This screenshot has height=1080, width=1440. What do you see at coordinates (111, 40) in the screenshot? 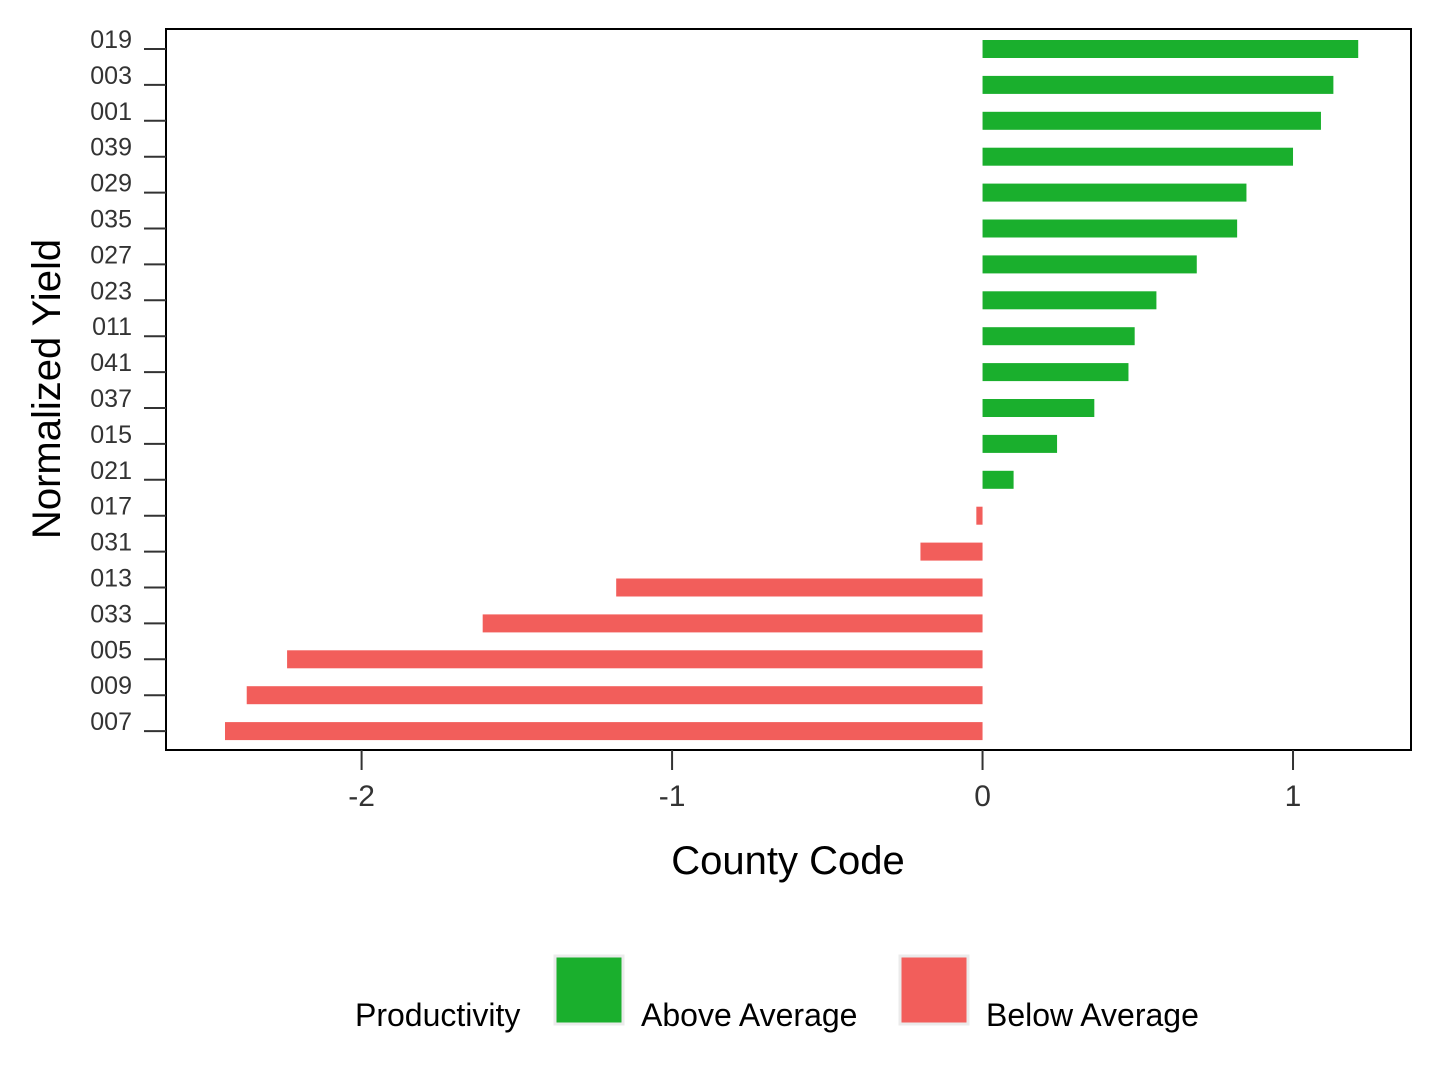
I see `y-tick-label: 019` at bounding box center [111, 40].